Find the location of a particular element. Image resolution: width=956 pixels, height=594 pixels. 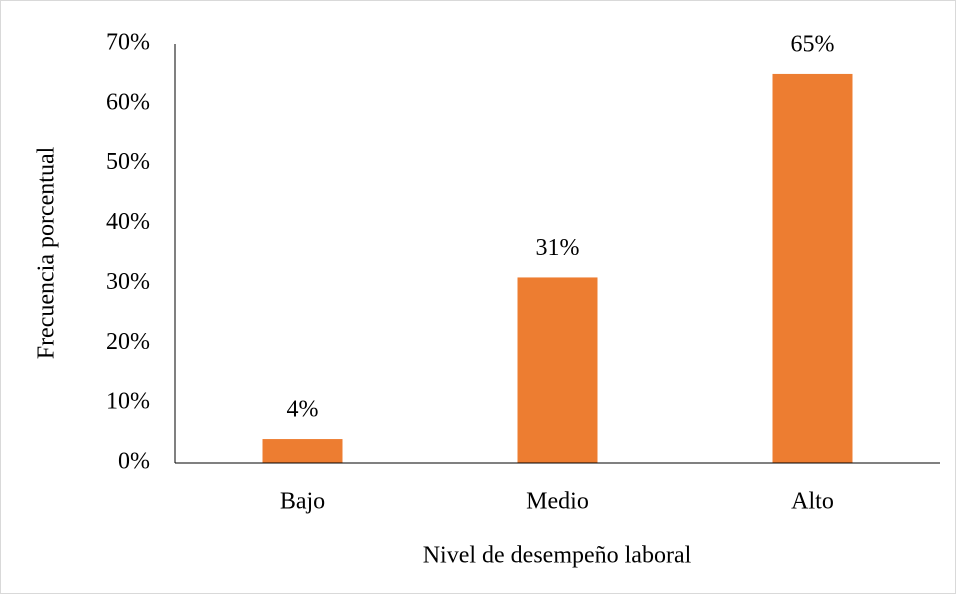

y-tick-label: 70% is located at coordinates (128, 43).